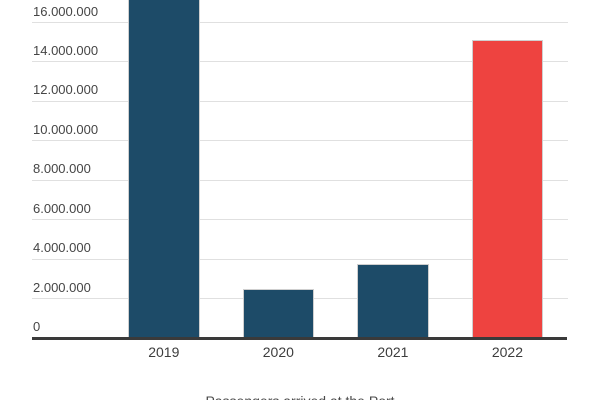  I want to click on x-axis-line, so click(299, 338).